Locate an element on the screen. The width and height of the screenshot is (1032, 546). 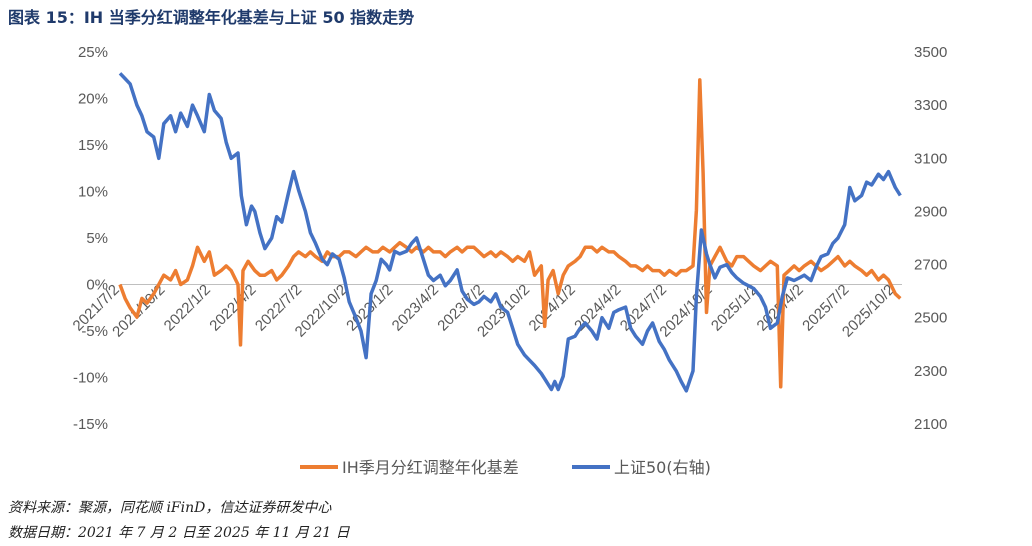
legend: IH季月分红调整年化基差 上证50(右轴) is located at coordinates (505, 467).